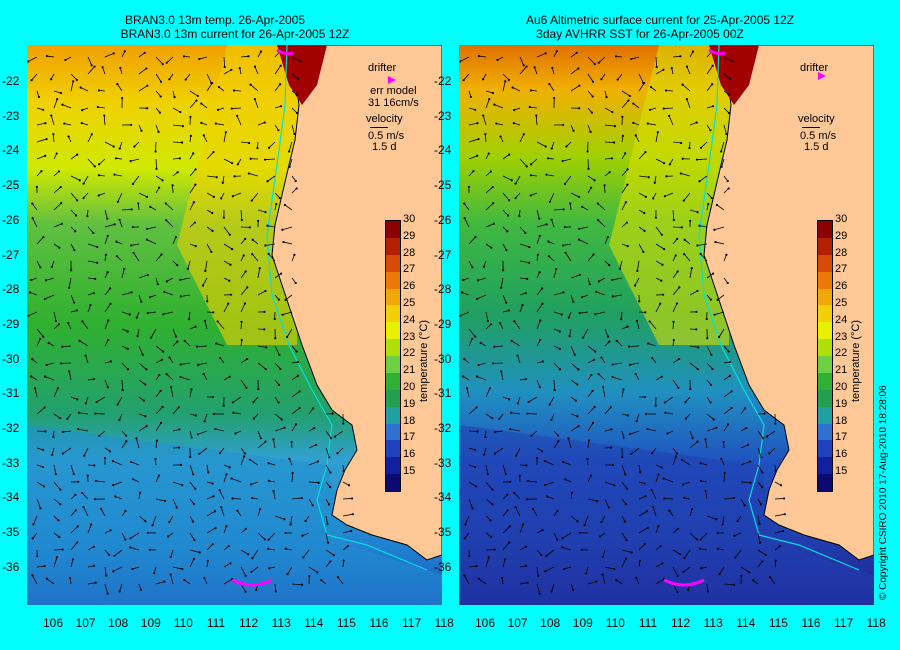  What do you see at coordinates (443, 289) in the screenshot?
I see `right-lat-label-m28: -28` at bounding box center [443, 289].